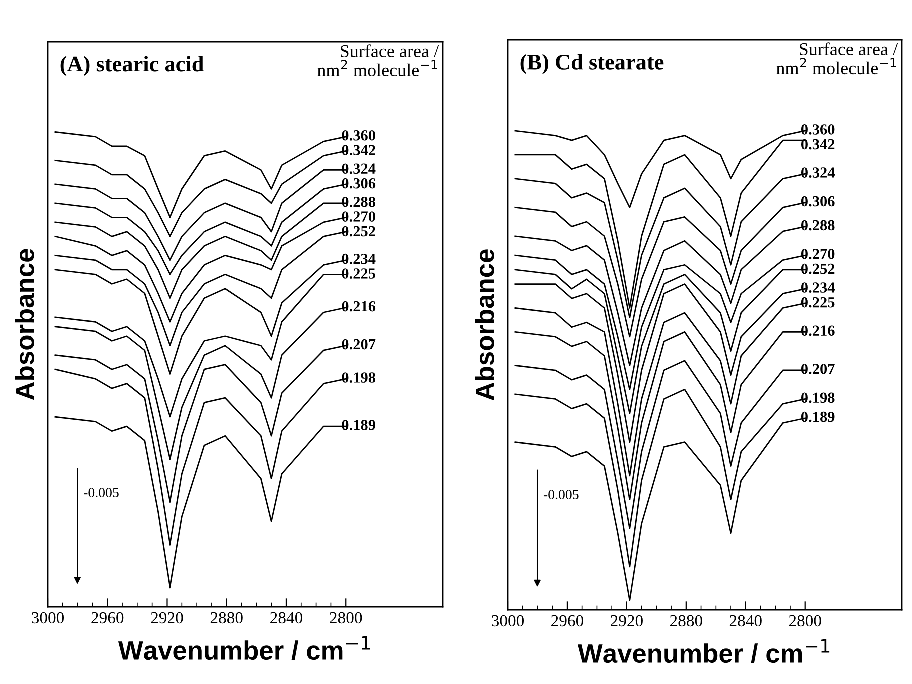  Describe the element at coordinates (592, 64) in the screenshot. I see `chart-title: (B) Cd stearate` at that location.